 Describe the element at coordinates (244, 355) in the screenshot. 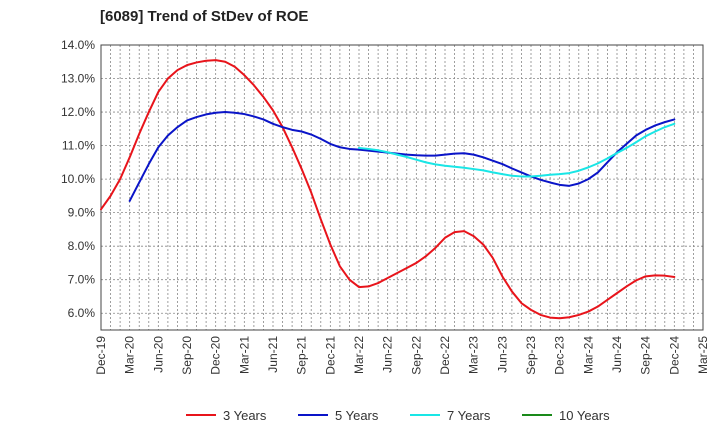

I see `x-tick-label: Mar-21` at that location.